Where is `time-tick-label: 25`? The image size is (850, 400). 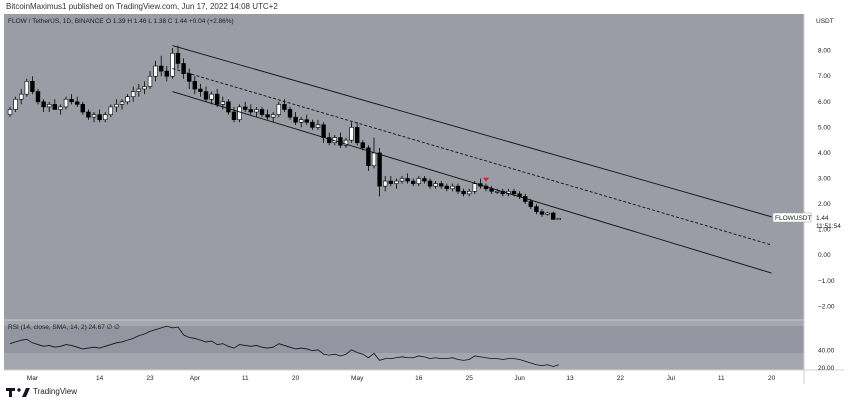 time-tick-label: 25 is located at coordinates (470, 378).